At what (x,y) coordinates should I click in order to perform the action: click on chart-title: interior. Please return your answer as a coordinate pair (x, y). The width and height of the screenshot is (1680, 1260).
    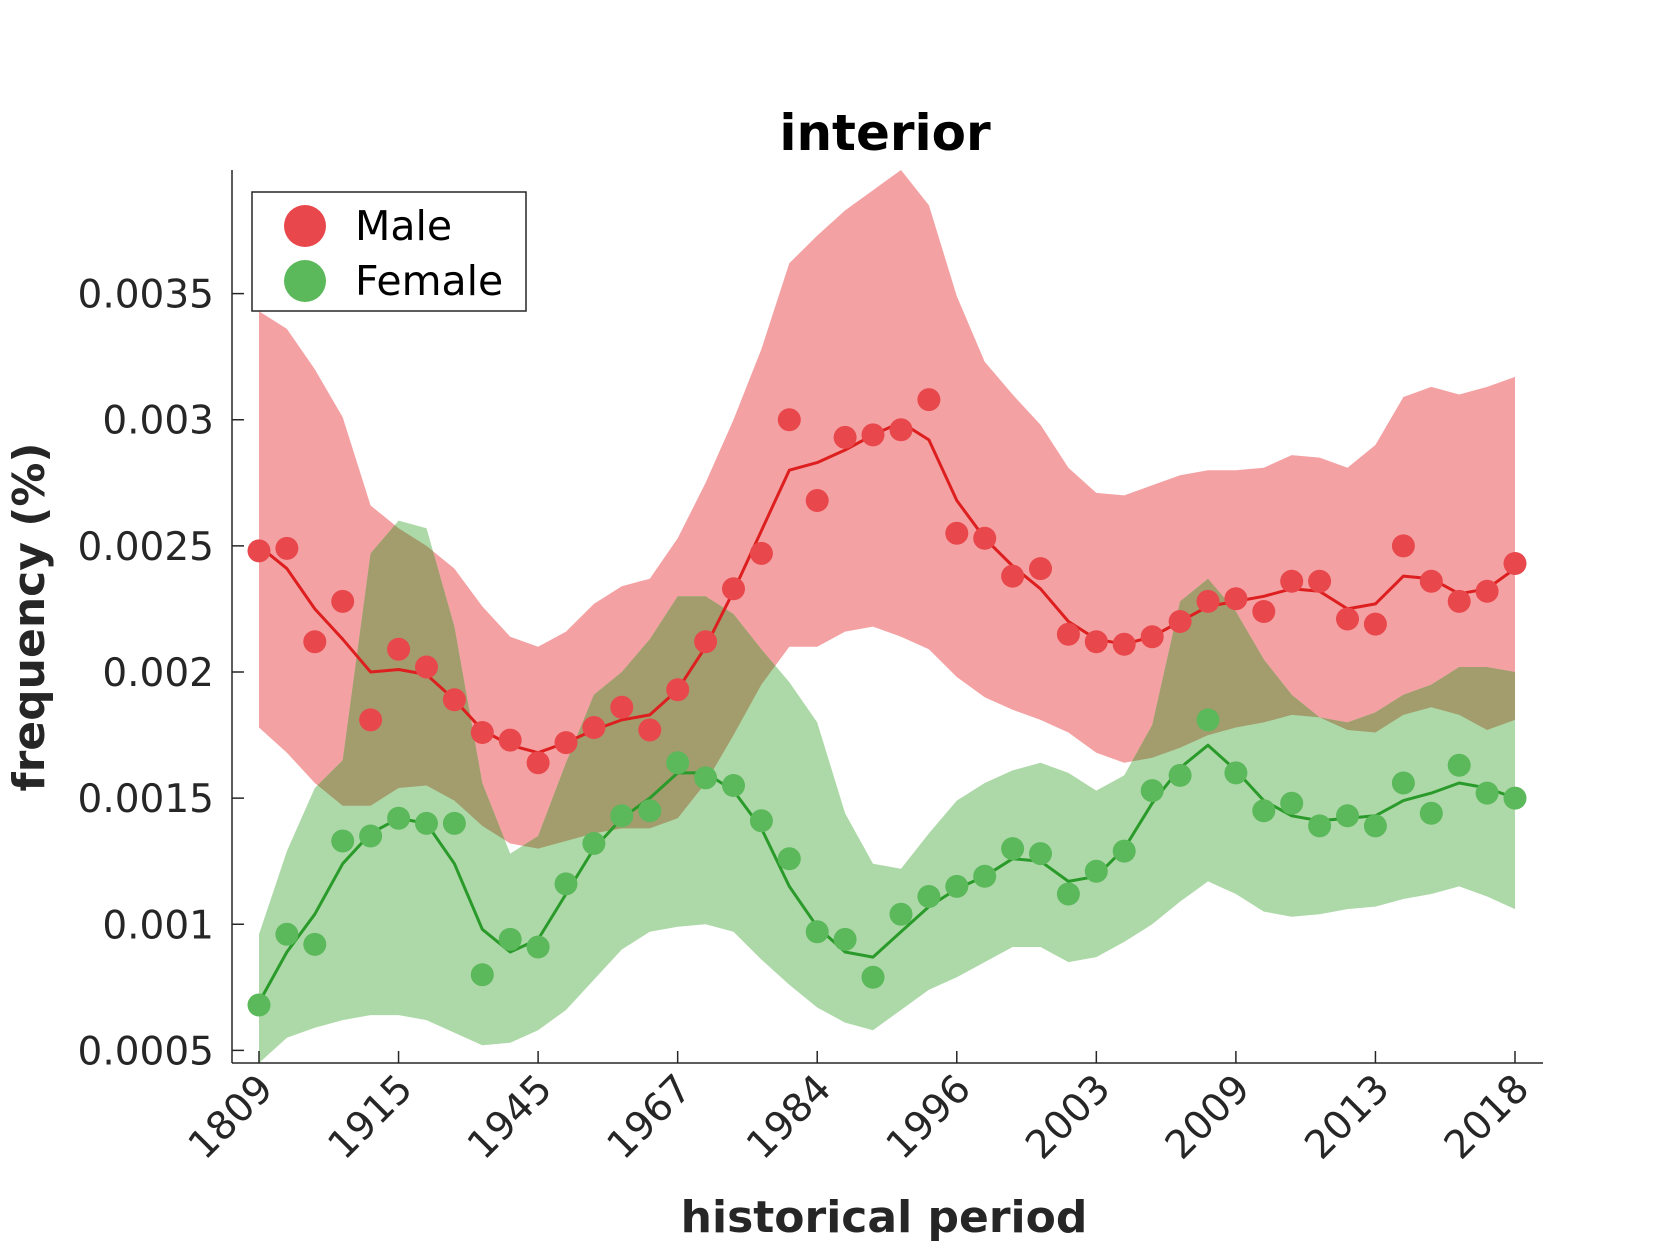
    Looking at the image, I should click on (885, 133).